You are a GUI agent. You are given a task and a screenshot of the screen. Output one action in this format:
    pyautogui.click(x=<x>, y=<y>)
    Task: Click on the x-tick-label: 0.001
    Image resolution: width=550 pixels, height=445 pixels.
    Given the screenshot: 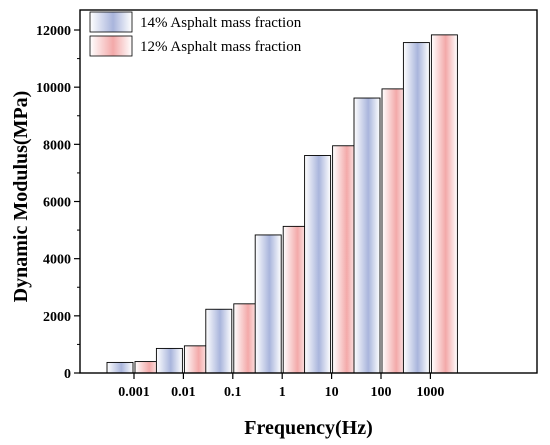 What is the action you would take?
    pyautogui.click(x=134, y=392)
    